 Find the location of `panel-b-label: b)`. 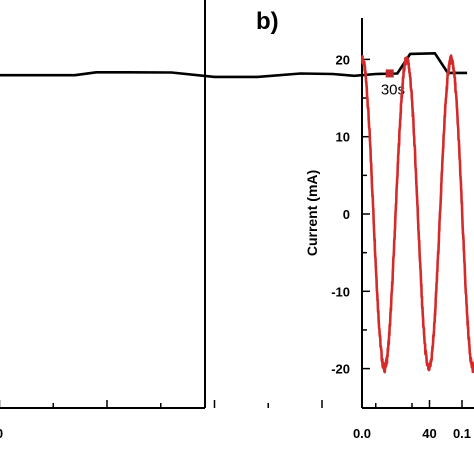

panel-b-label: b) is located at coordinates (267, 21).